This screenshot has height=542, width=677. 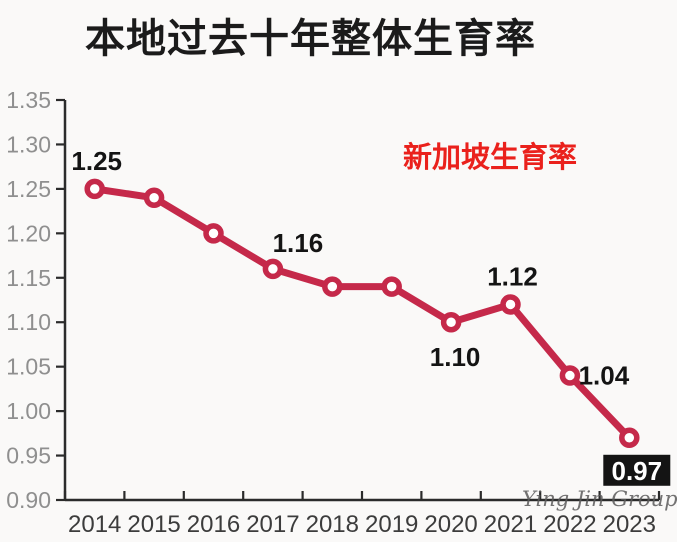 I want to click on y-axis-tick-label: 1.15, so click(x=28, y=278).